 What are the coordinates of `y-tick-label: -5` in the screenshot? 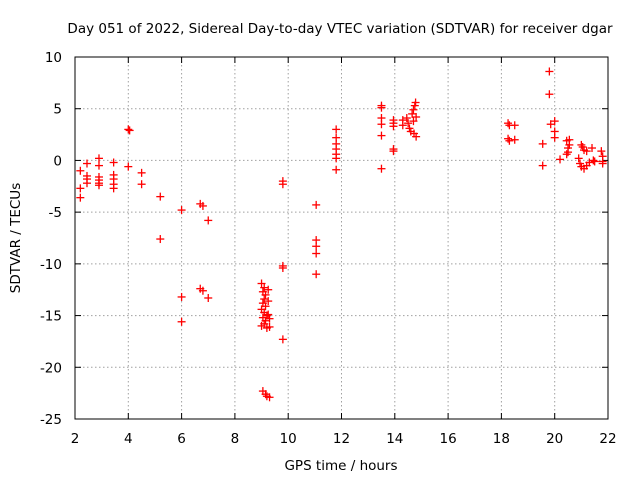 It's located at (55, 213).